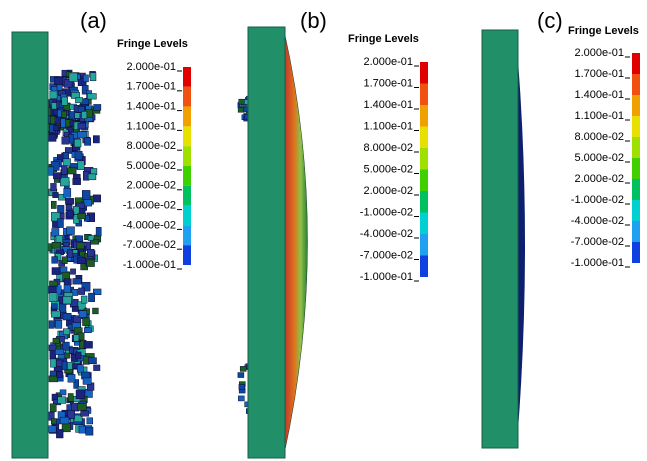 Image resolution: width=647 pixels, height=461 pixels. Describe the element at coordinates (313, 20) in the screenshot. I see `panel-label: (b)` at that location.